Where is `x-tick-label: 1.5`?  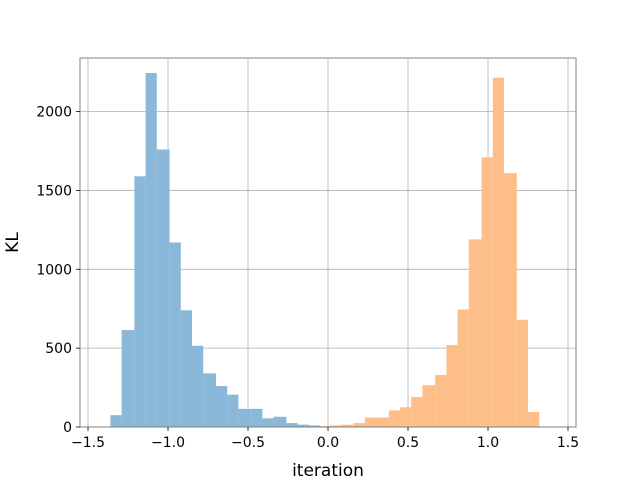
x-tick-label: 1.5 is located at coordinates (568, 443).